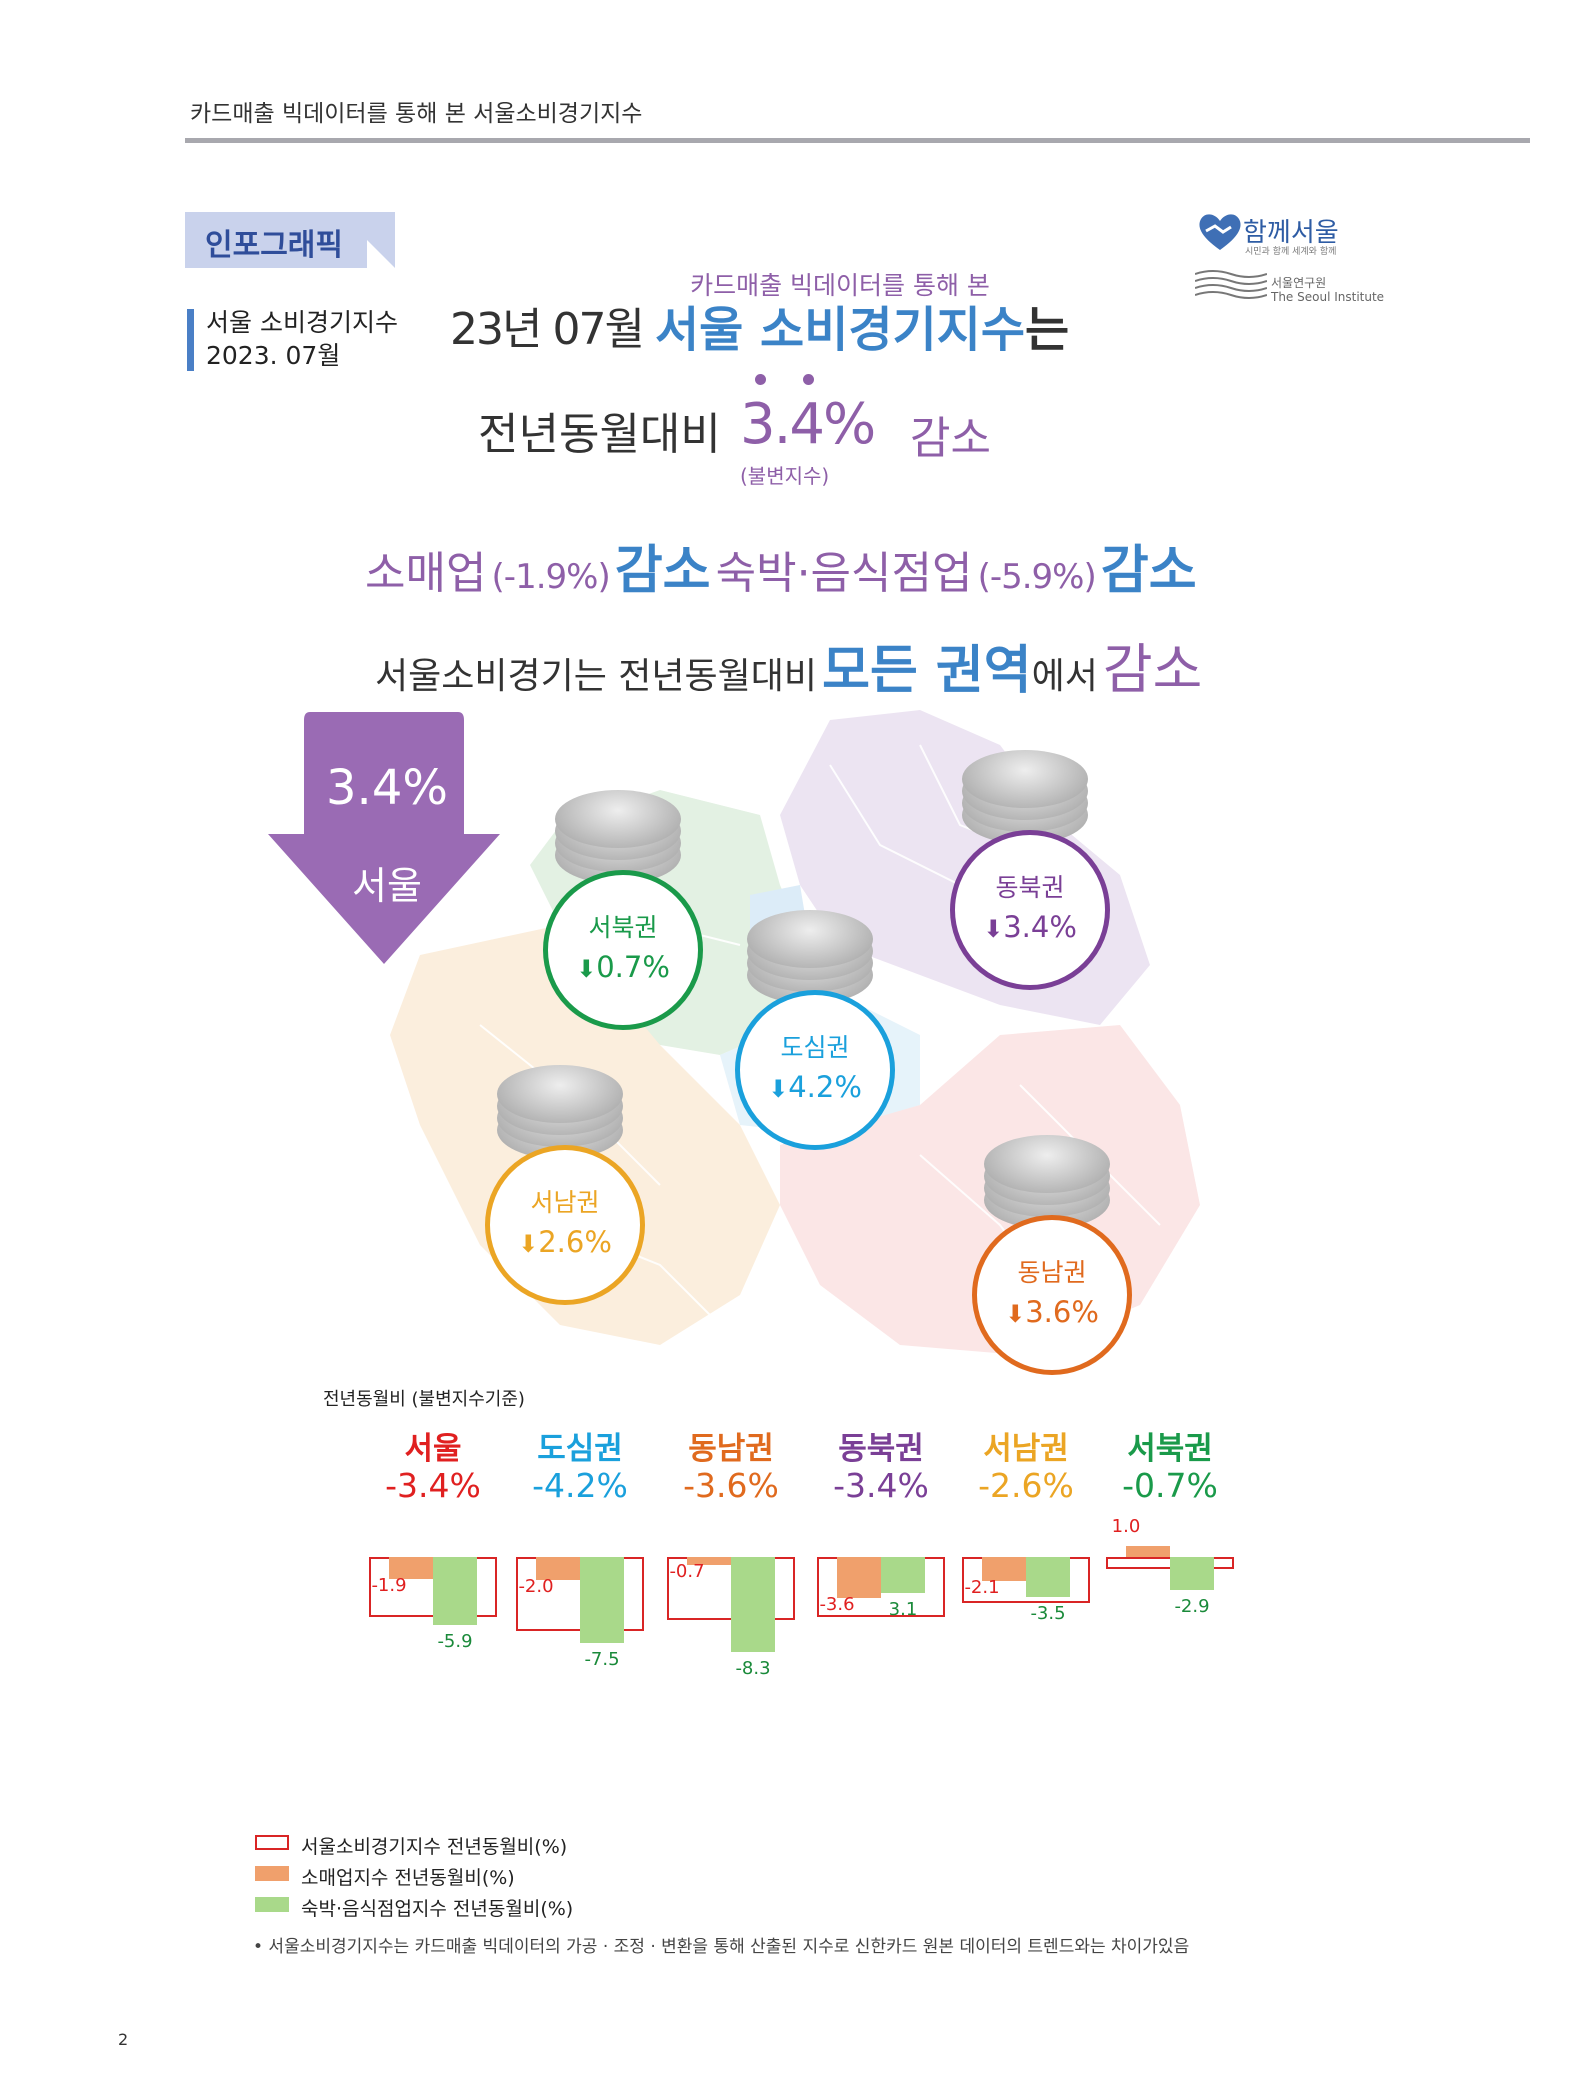  What do you see at coordinates (433, 1449) in the screenshot?
I see `region-name: 서울` at bounding box center [433, 1449].